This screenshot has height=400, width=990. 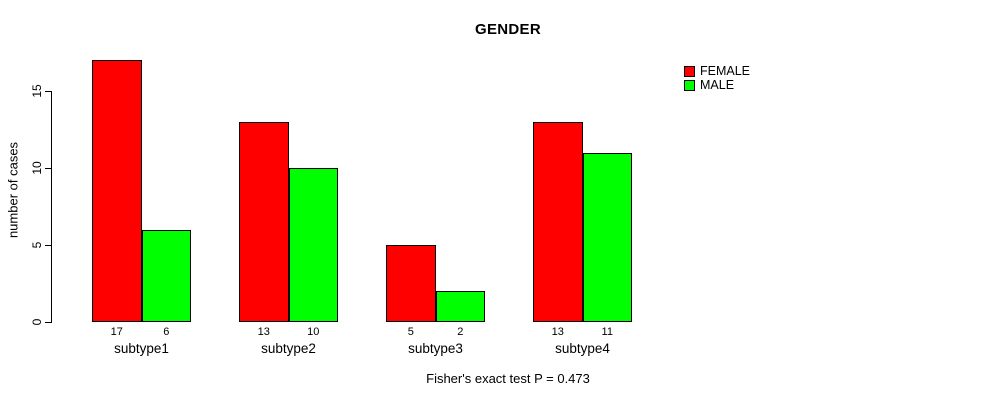 What do you see at coordinates (116, 332) in the screenshot?
I see `bar-value-label: 17` at bounding box center [116, 332].